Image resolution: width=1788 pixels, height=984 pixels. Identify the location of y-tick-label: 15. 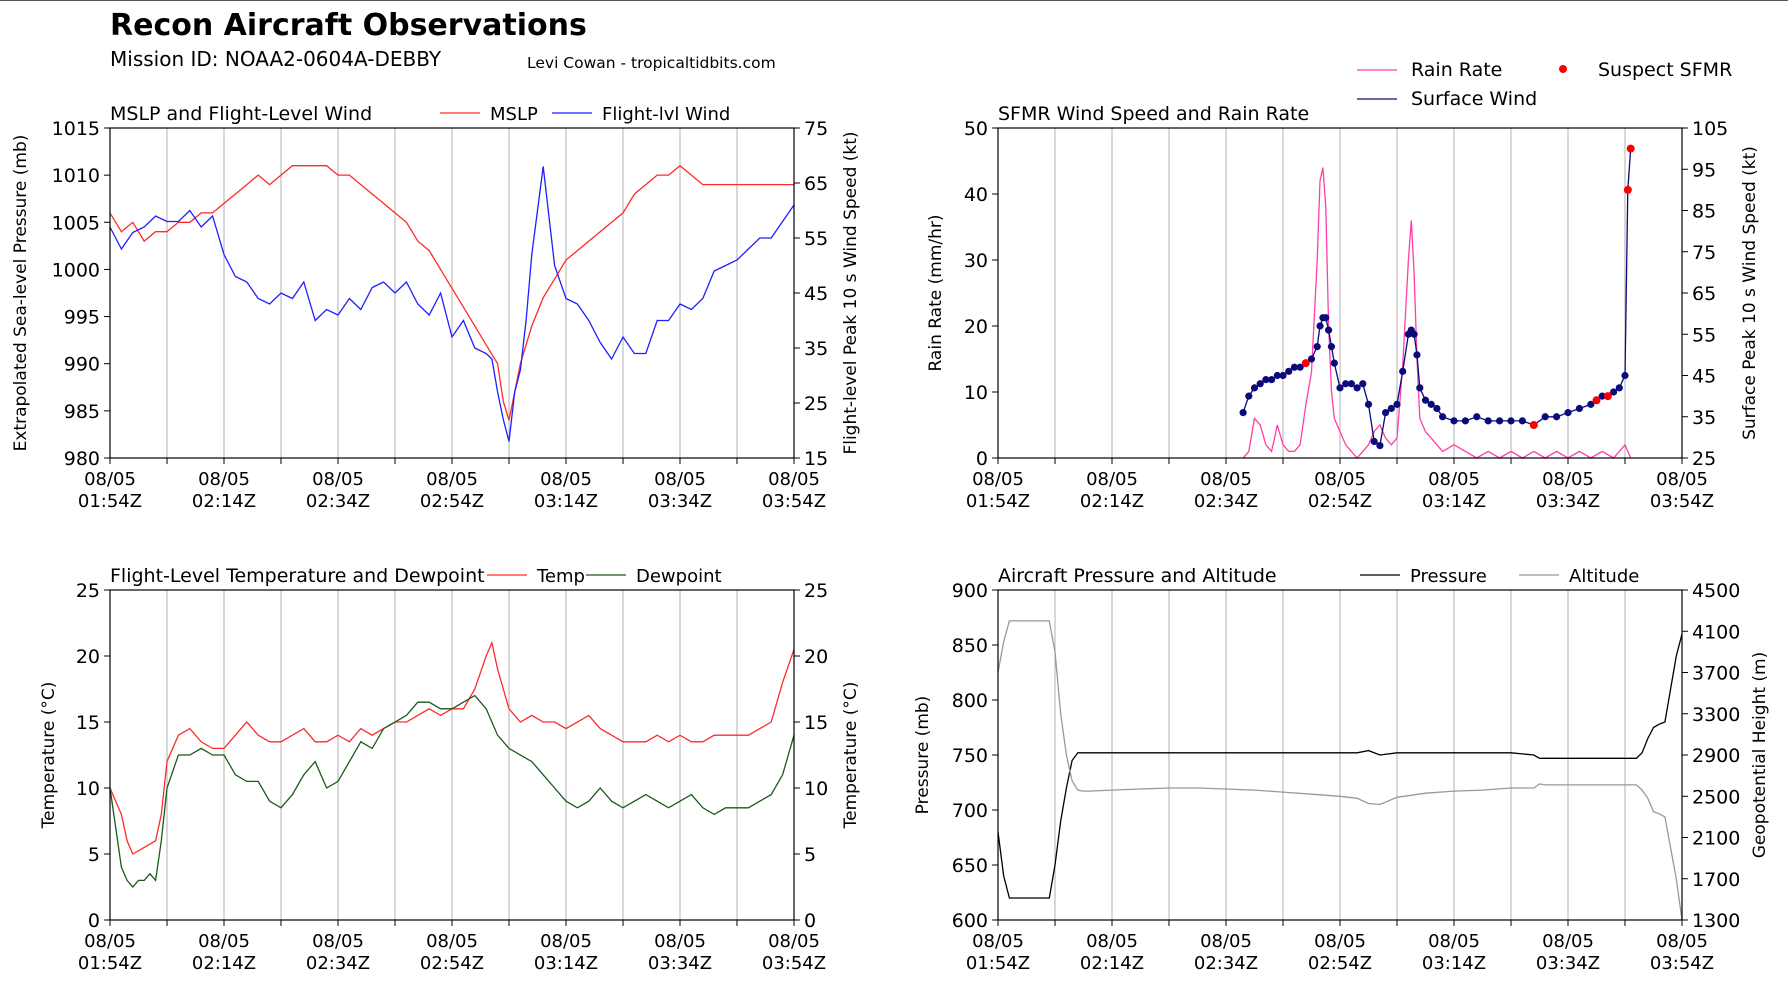
(88, 723).